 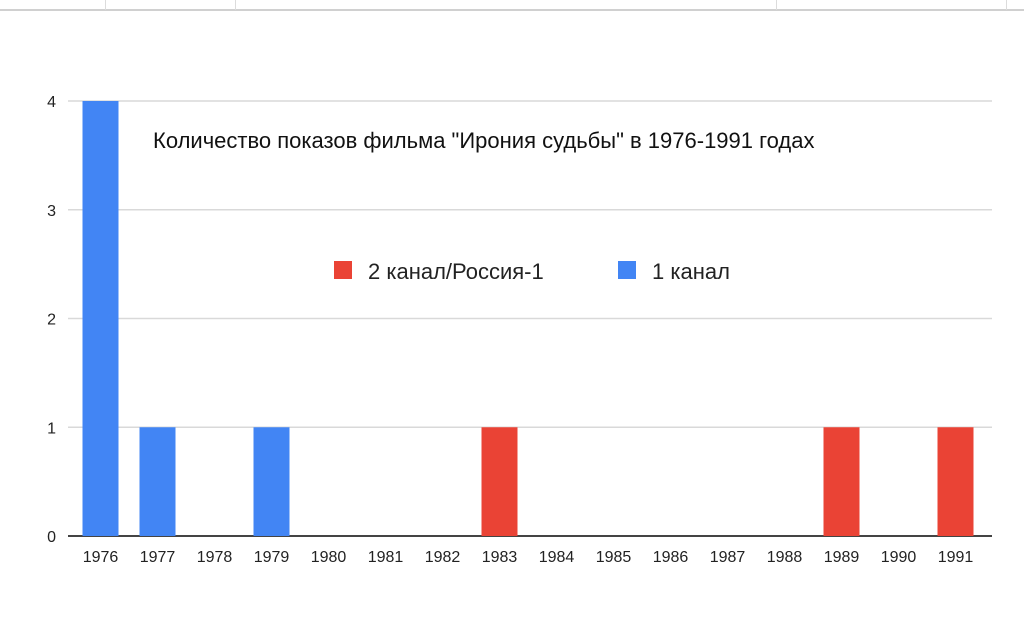 I want to click on y-tick-label: 1, so click(x=51, y=428).